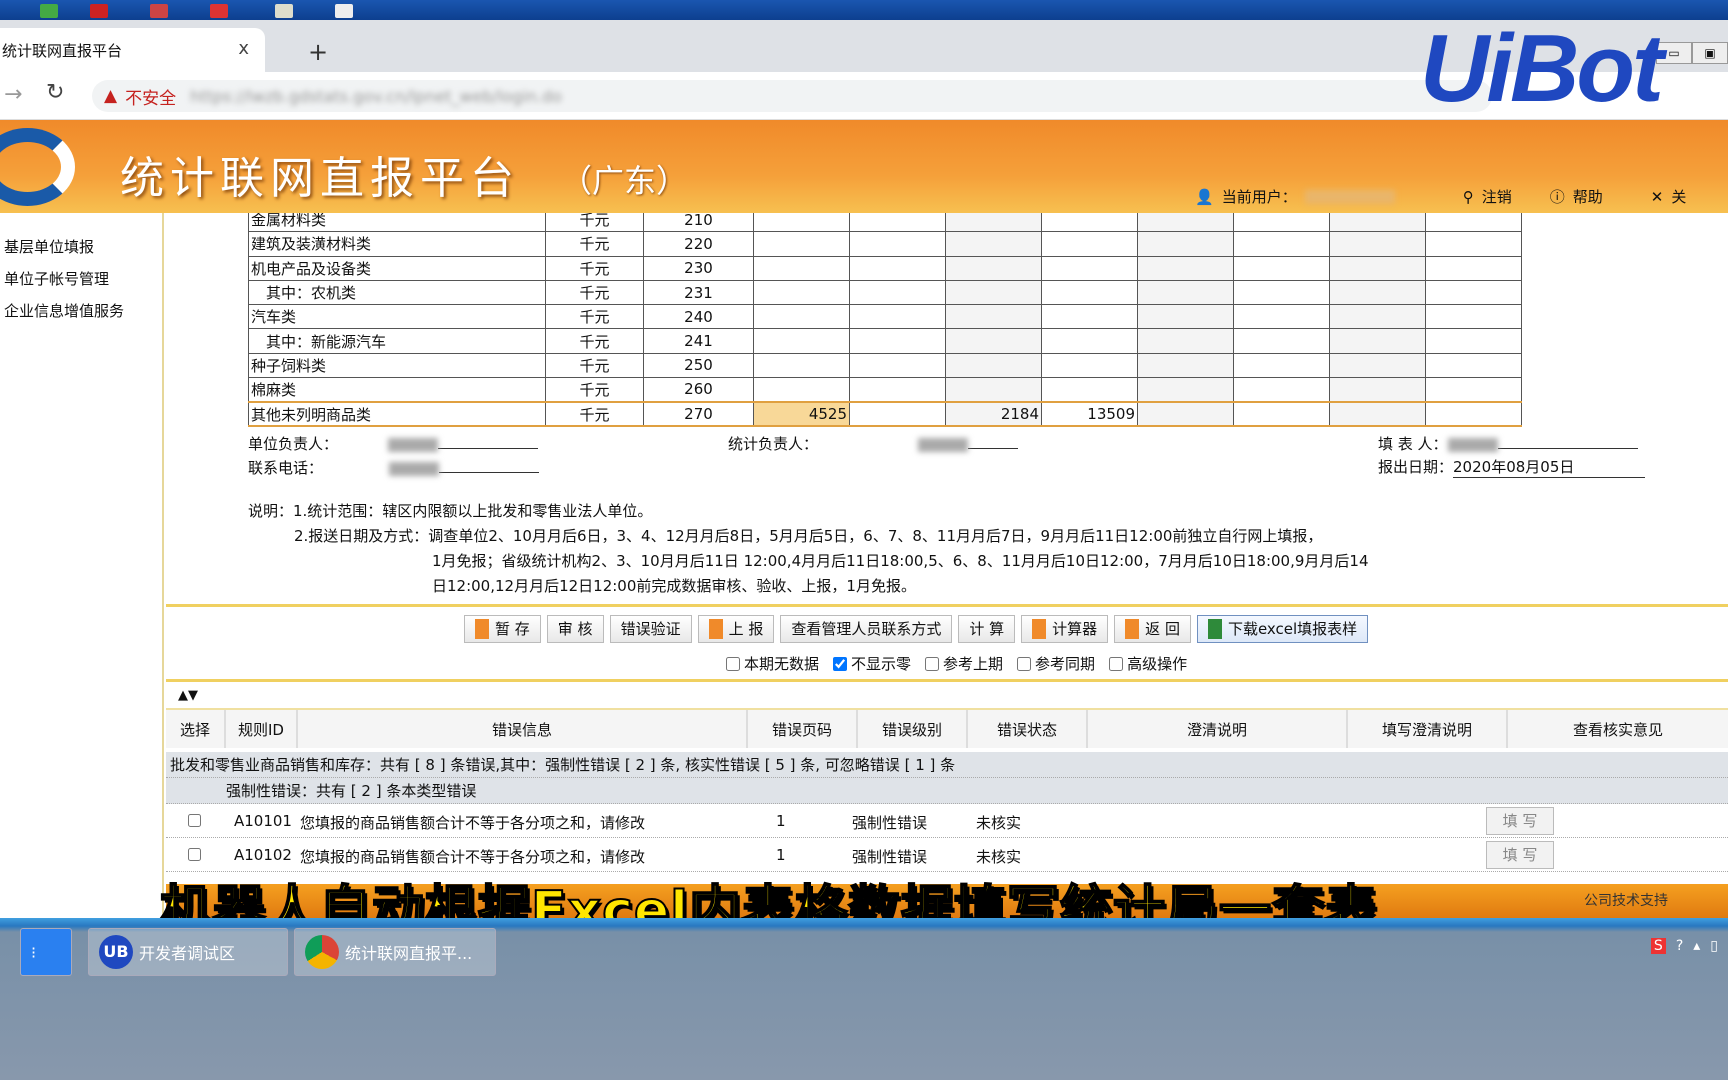  What do you see at coordinates (1496, 197) in the screenshot?
I see `logout-link: 注销` at bounding box center [1496, 197].